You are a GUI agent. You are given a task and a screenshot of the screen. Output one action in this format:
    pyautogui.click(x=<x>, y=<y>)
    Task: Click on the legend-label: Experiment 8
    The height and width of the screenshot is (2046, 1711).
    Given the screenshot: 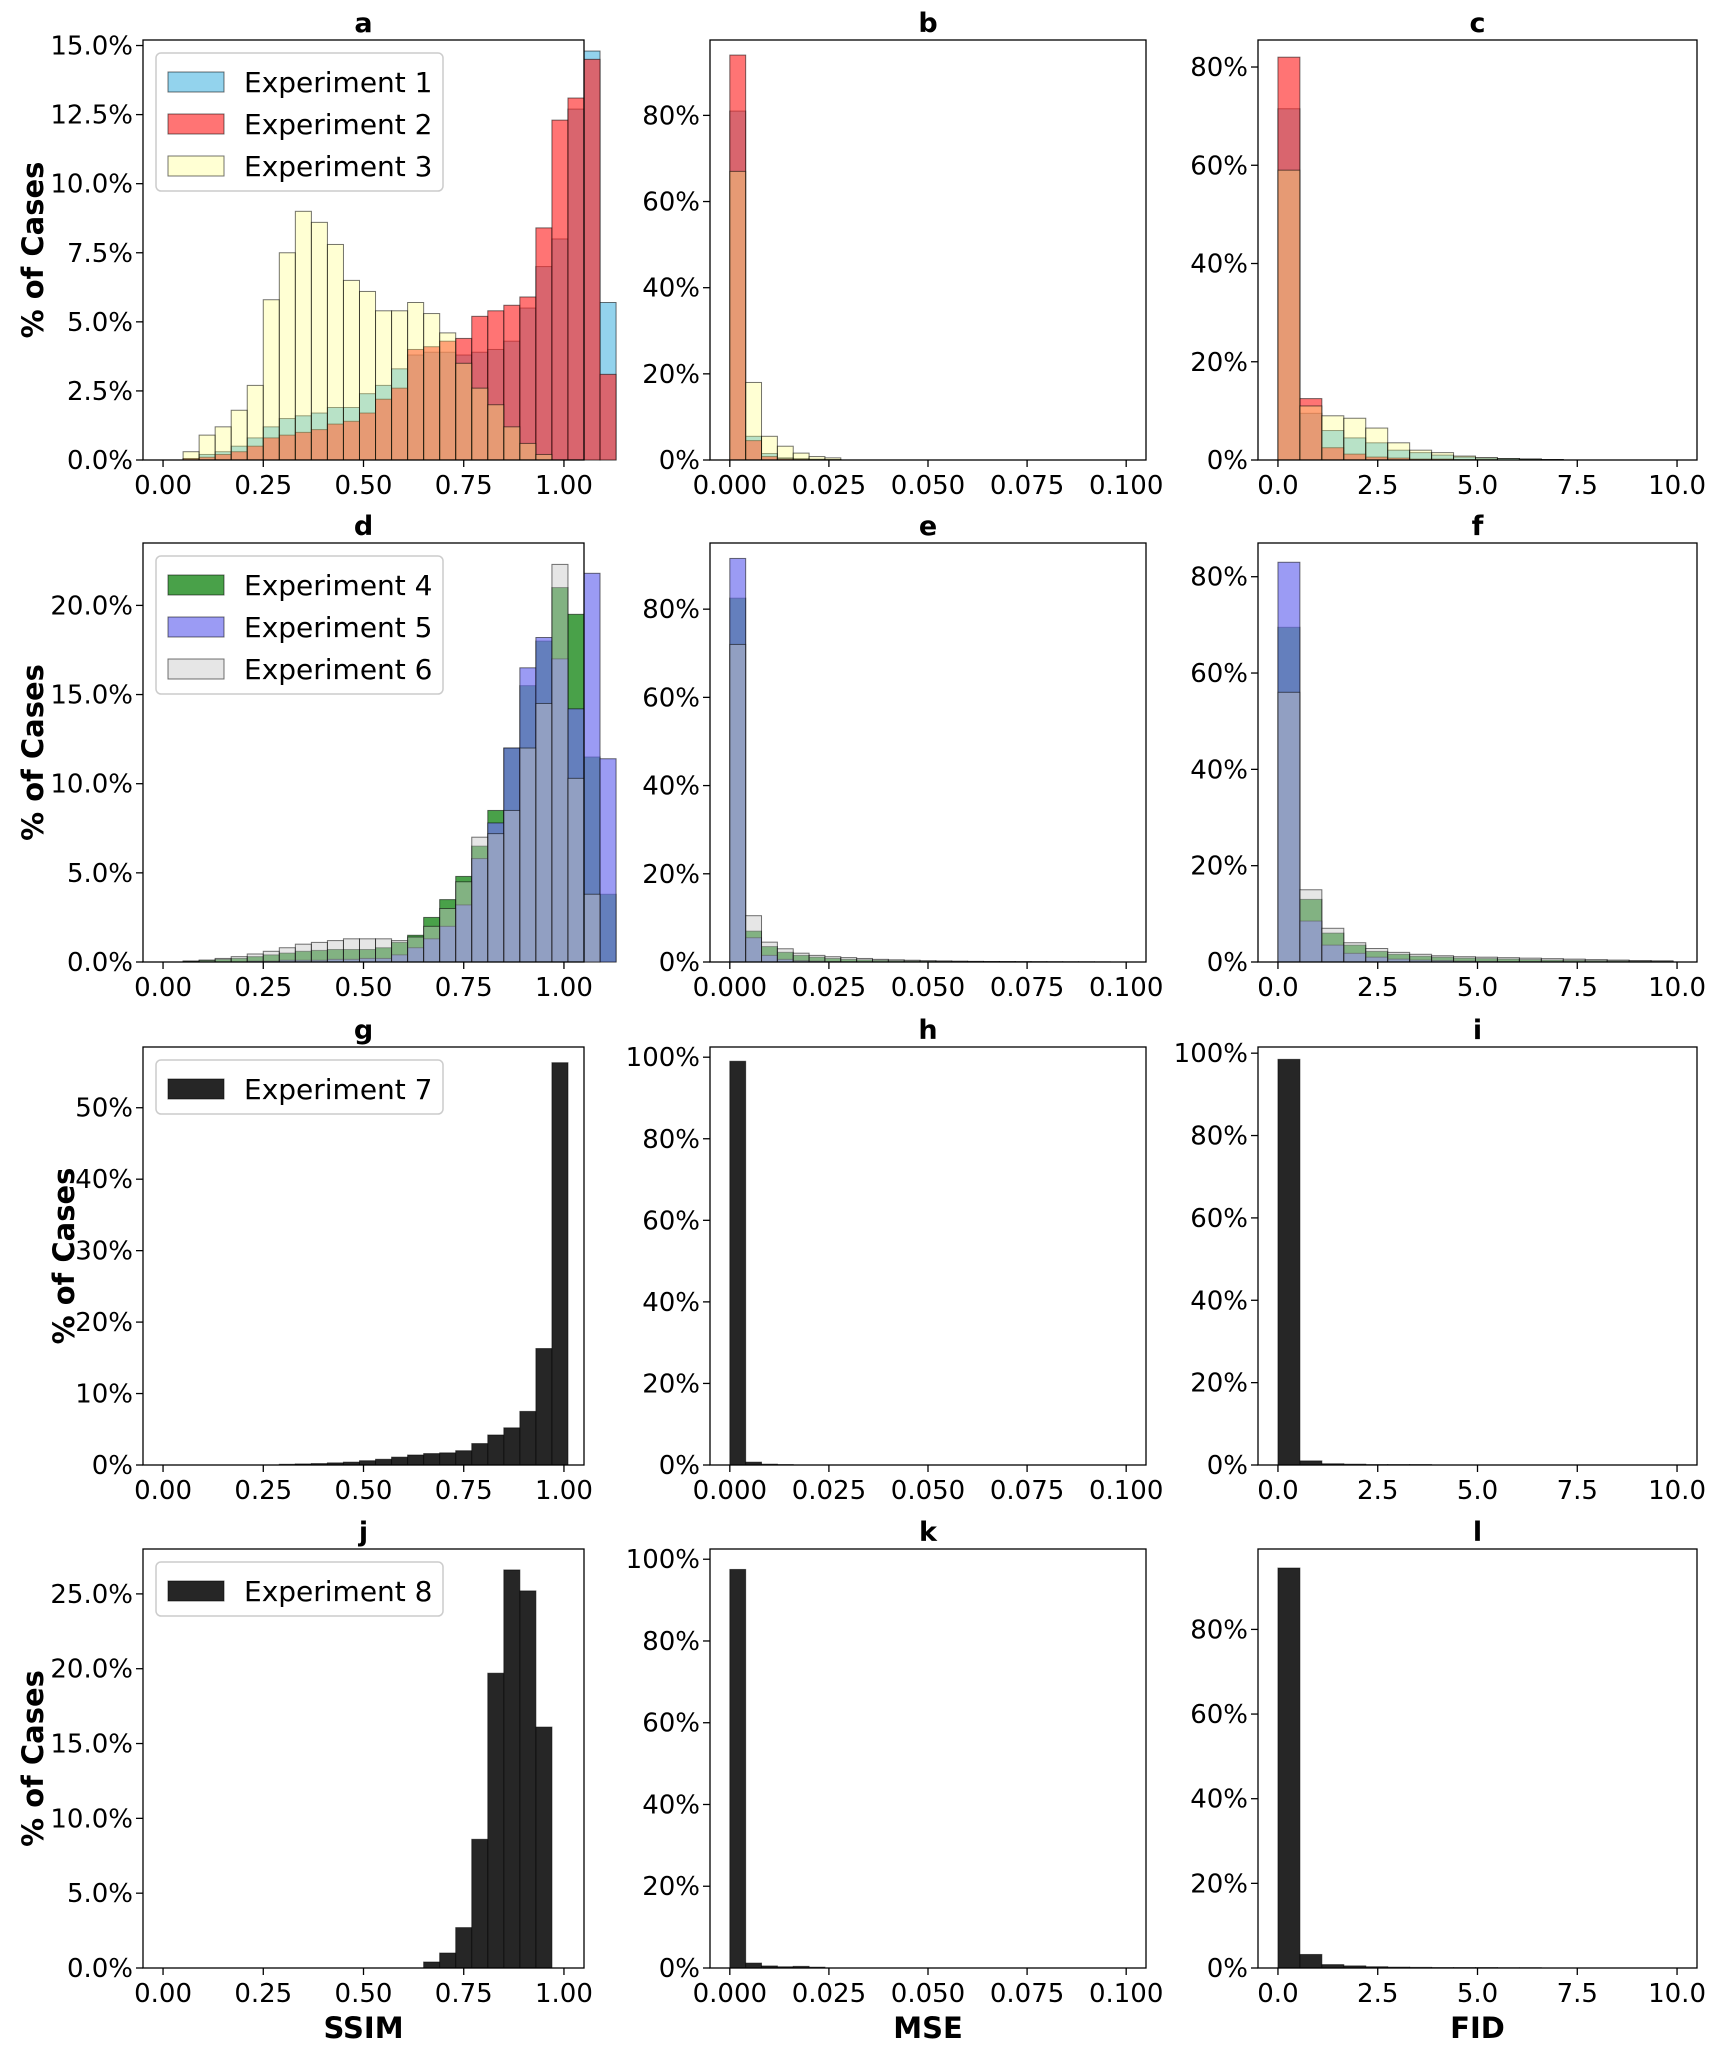 What is the action you would take?
    pyautogui.click(x=338, y=1591)
    